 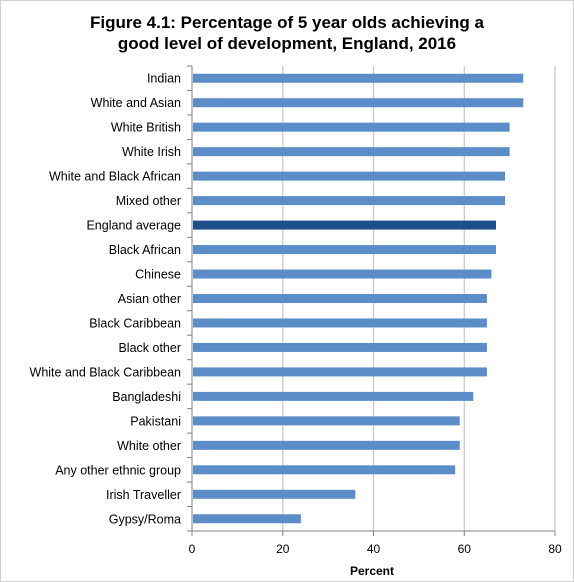 What do you see at coordinates (145, 519) in the screenshot?
I see `category-label-gypsy-roma: Gypsy/Roma` at bounding box center [145, 519].